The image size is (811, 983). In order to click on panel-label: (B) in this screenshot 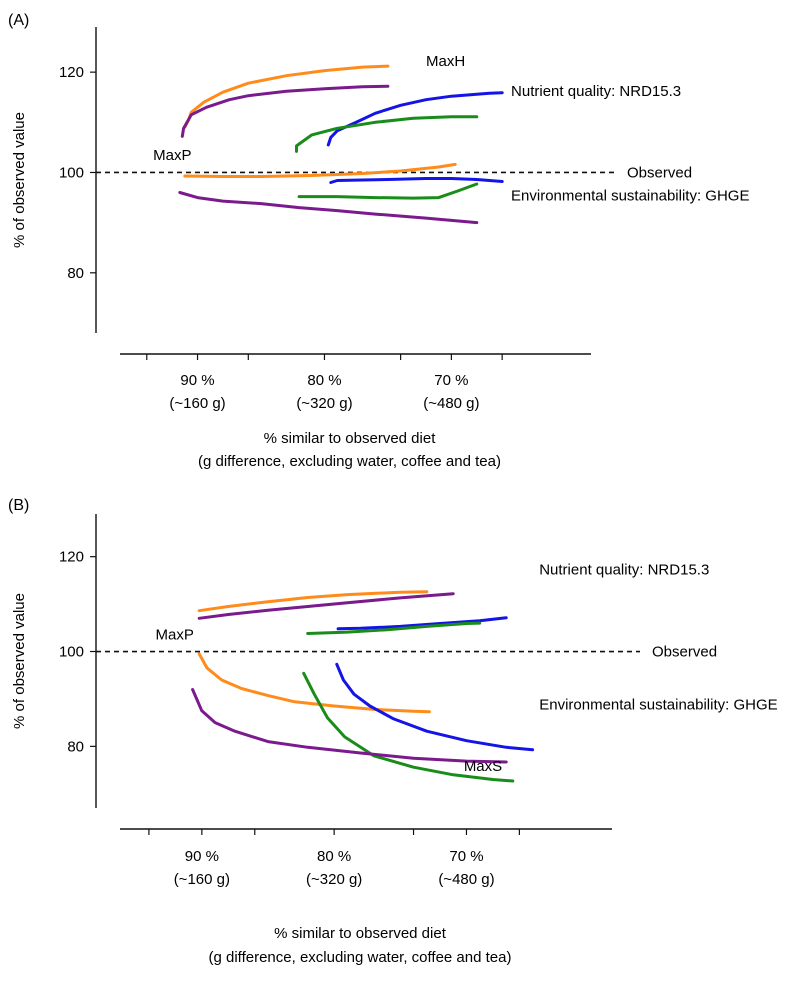, I will do `click(18, 505)`.